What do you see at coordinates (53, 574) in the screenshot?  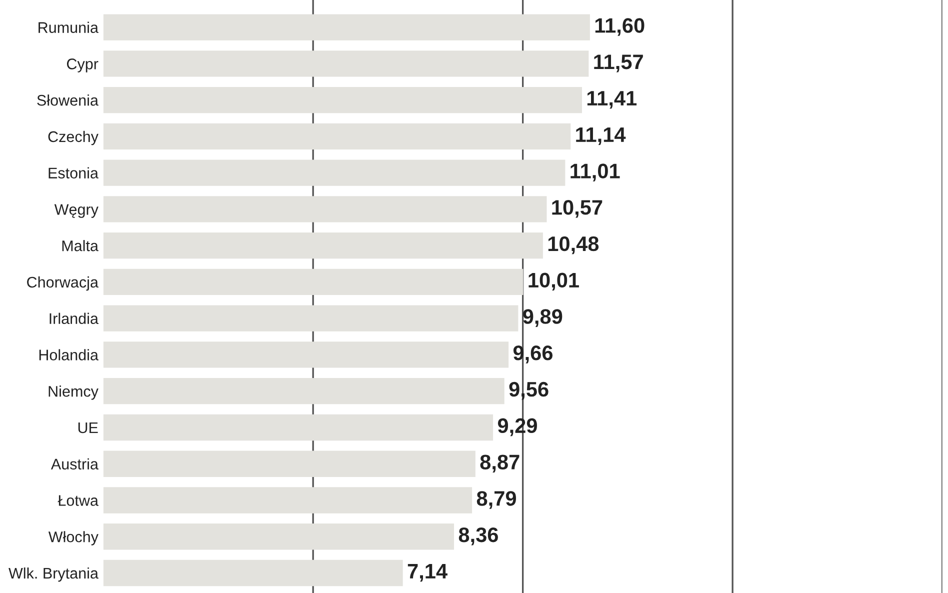 I see `y-tick-label: Wlk. Brytania` at bounding box center [53, 574].